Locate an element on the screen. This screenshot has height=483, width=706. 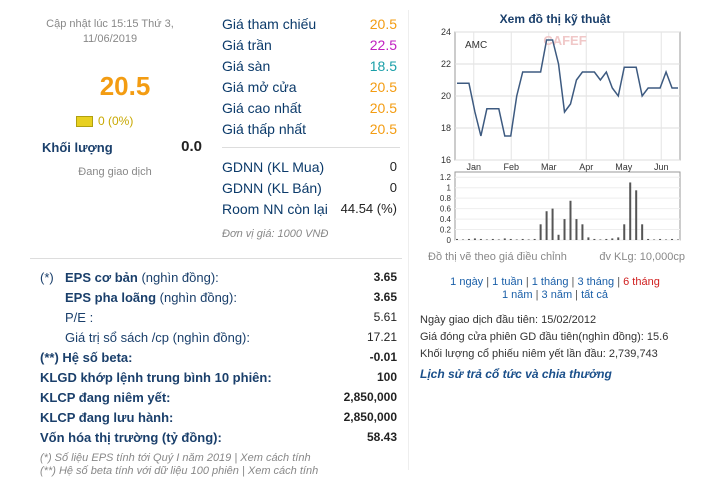
symbol: AMC is located at coordinates (476, 45).